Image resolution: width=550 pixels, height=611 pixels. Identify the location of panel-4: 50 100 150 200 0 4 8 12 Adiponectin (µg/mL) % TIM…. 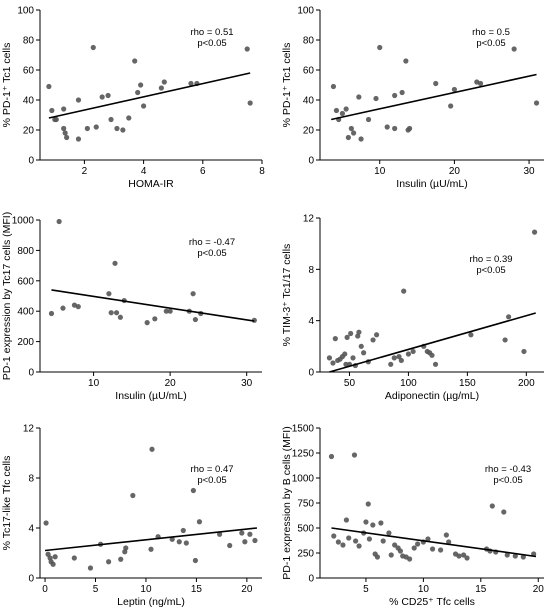
(412, 308).